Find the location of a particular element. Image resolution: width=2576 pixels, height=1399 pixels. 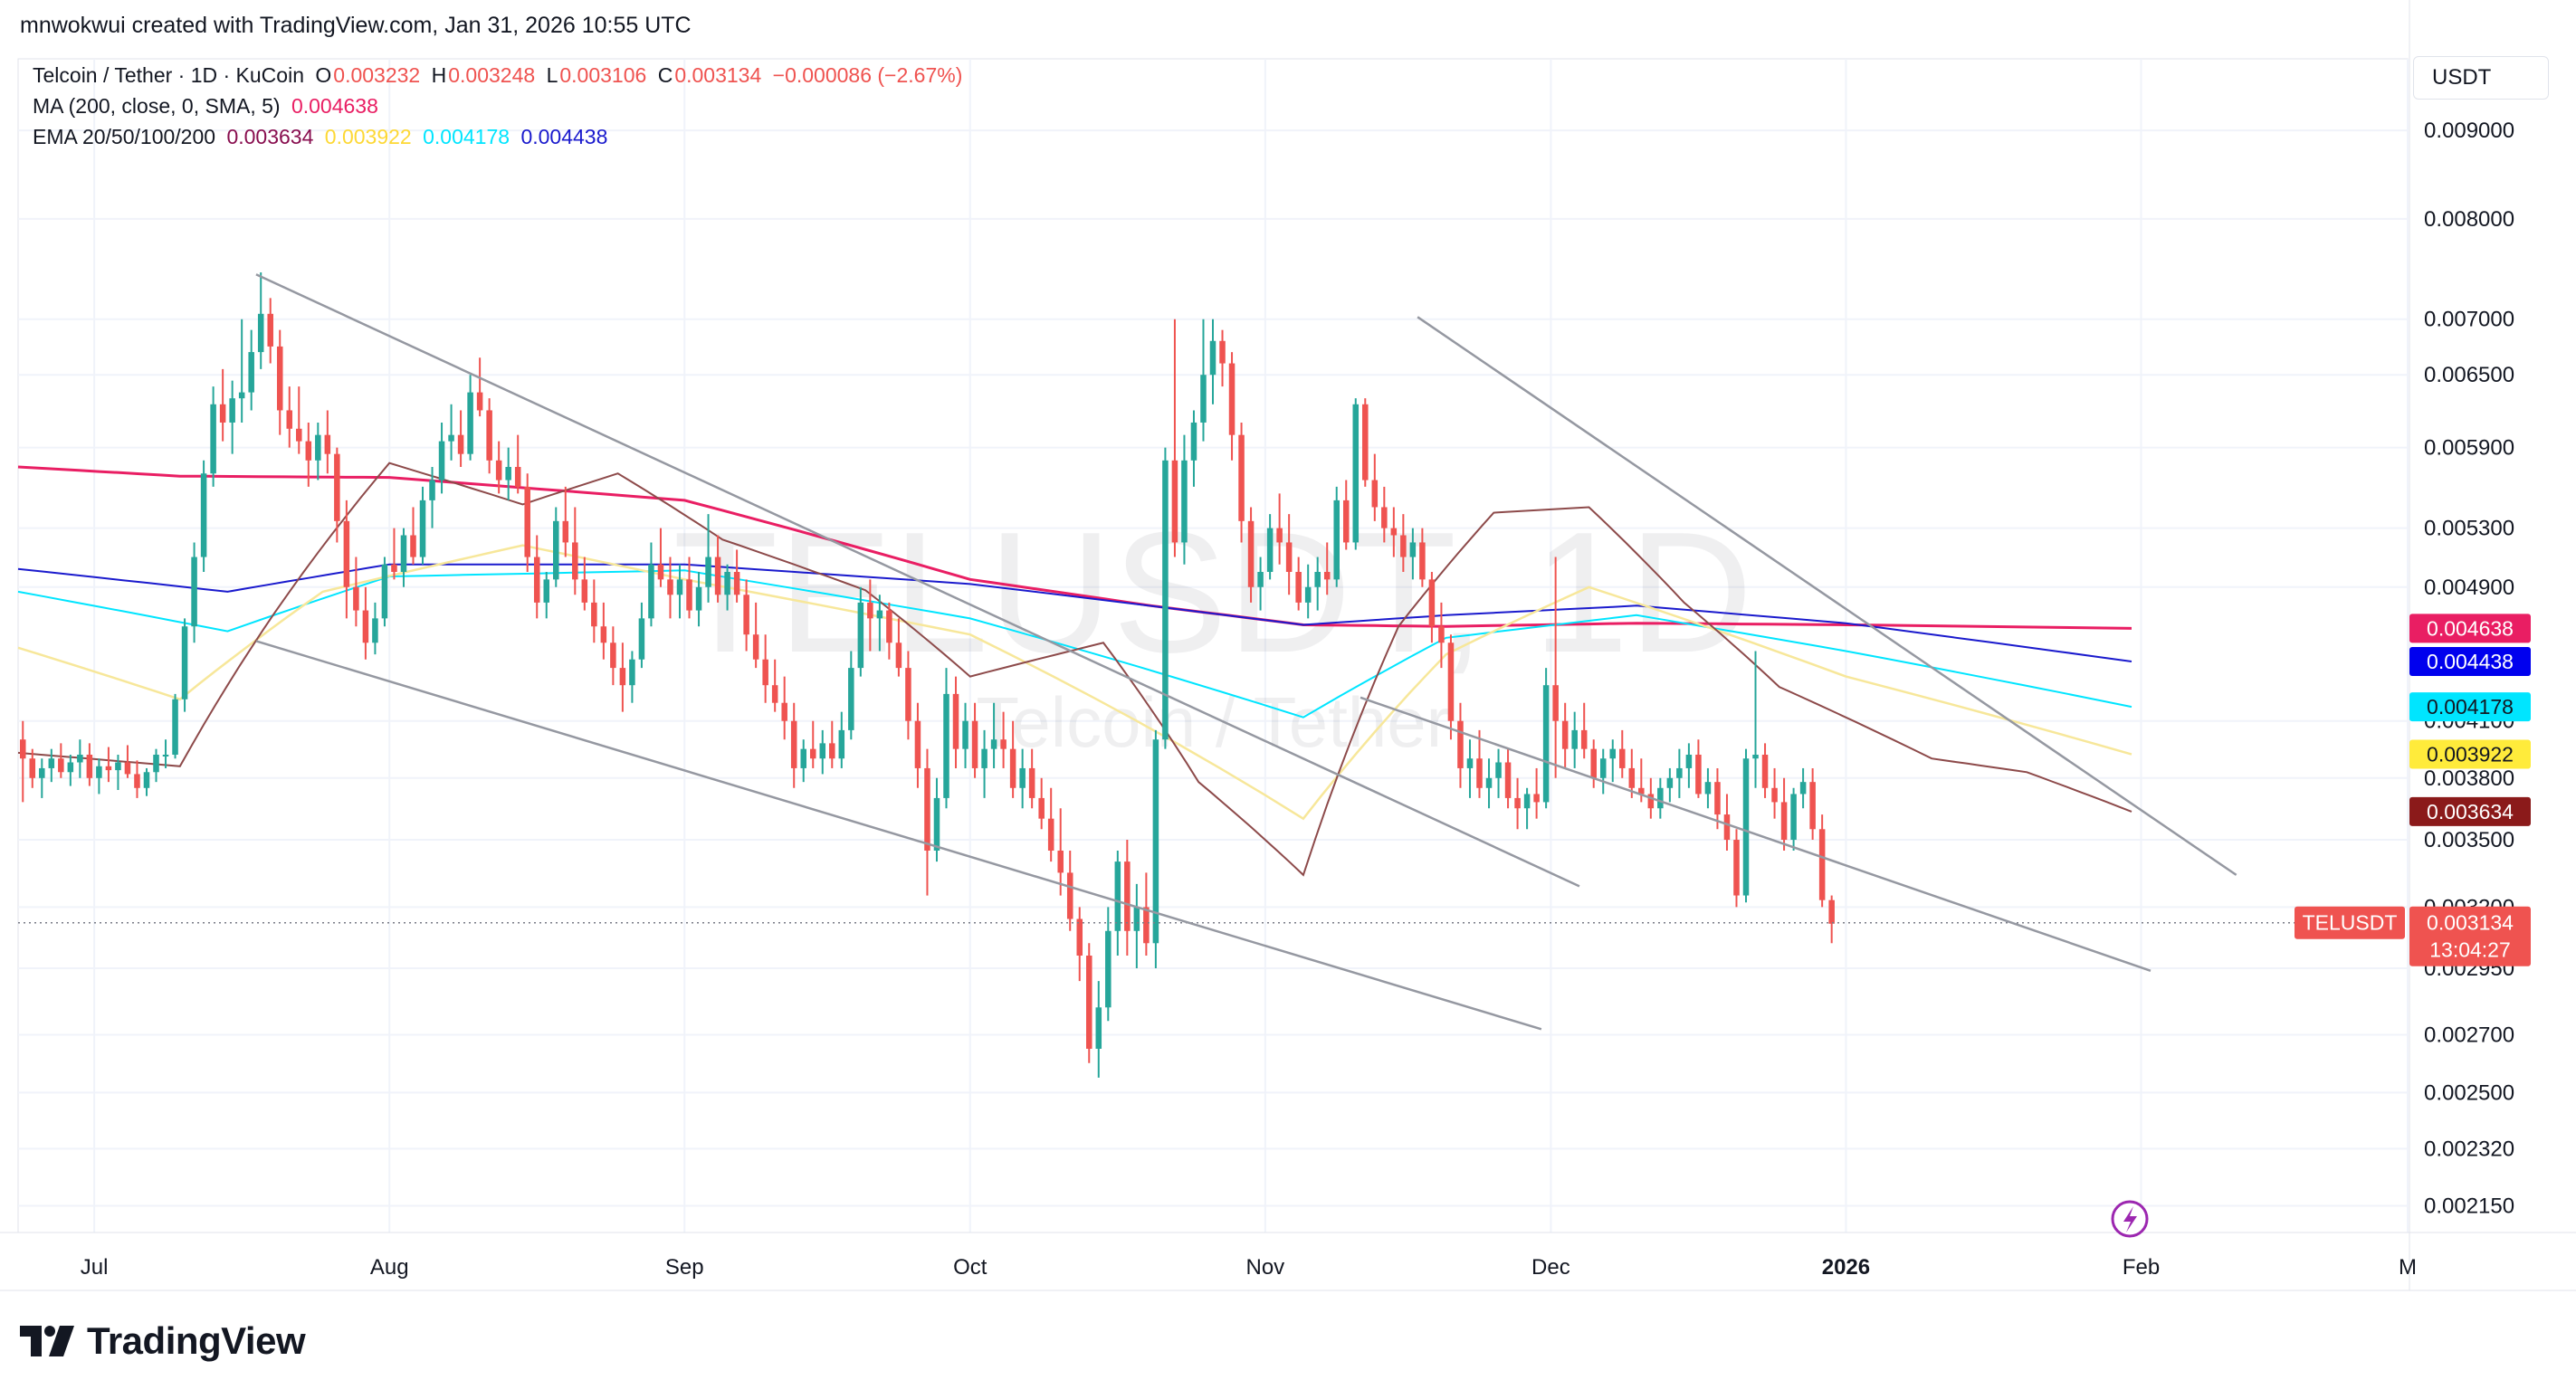

ema-label: EMA 20/50/100/200 is located at coordinates (124, 136).